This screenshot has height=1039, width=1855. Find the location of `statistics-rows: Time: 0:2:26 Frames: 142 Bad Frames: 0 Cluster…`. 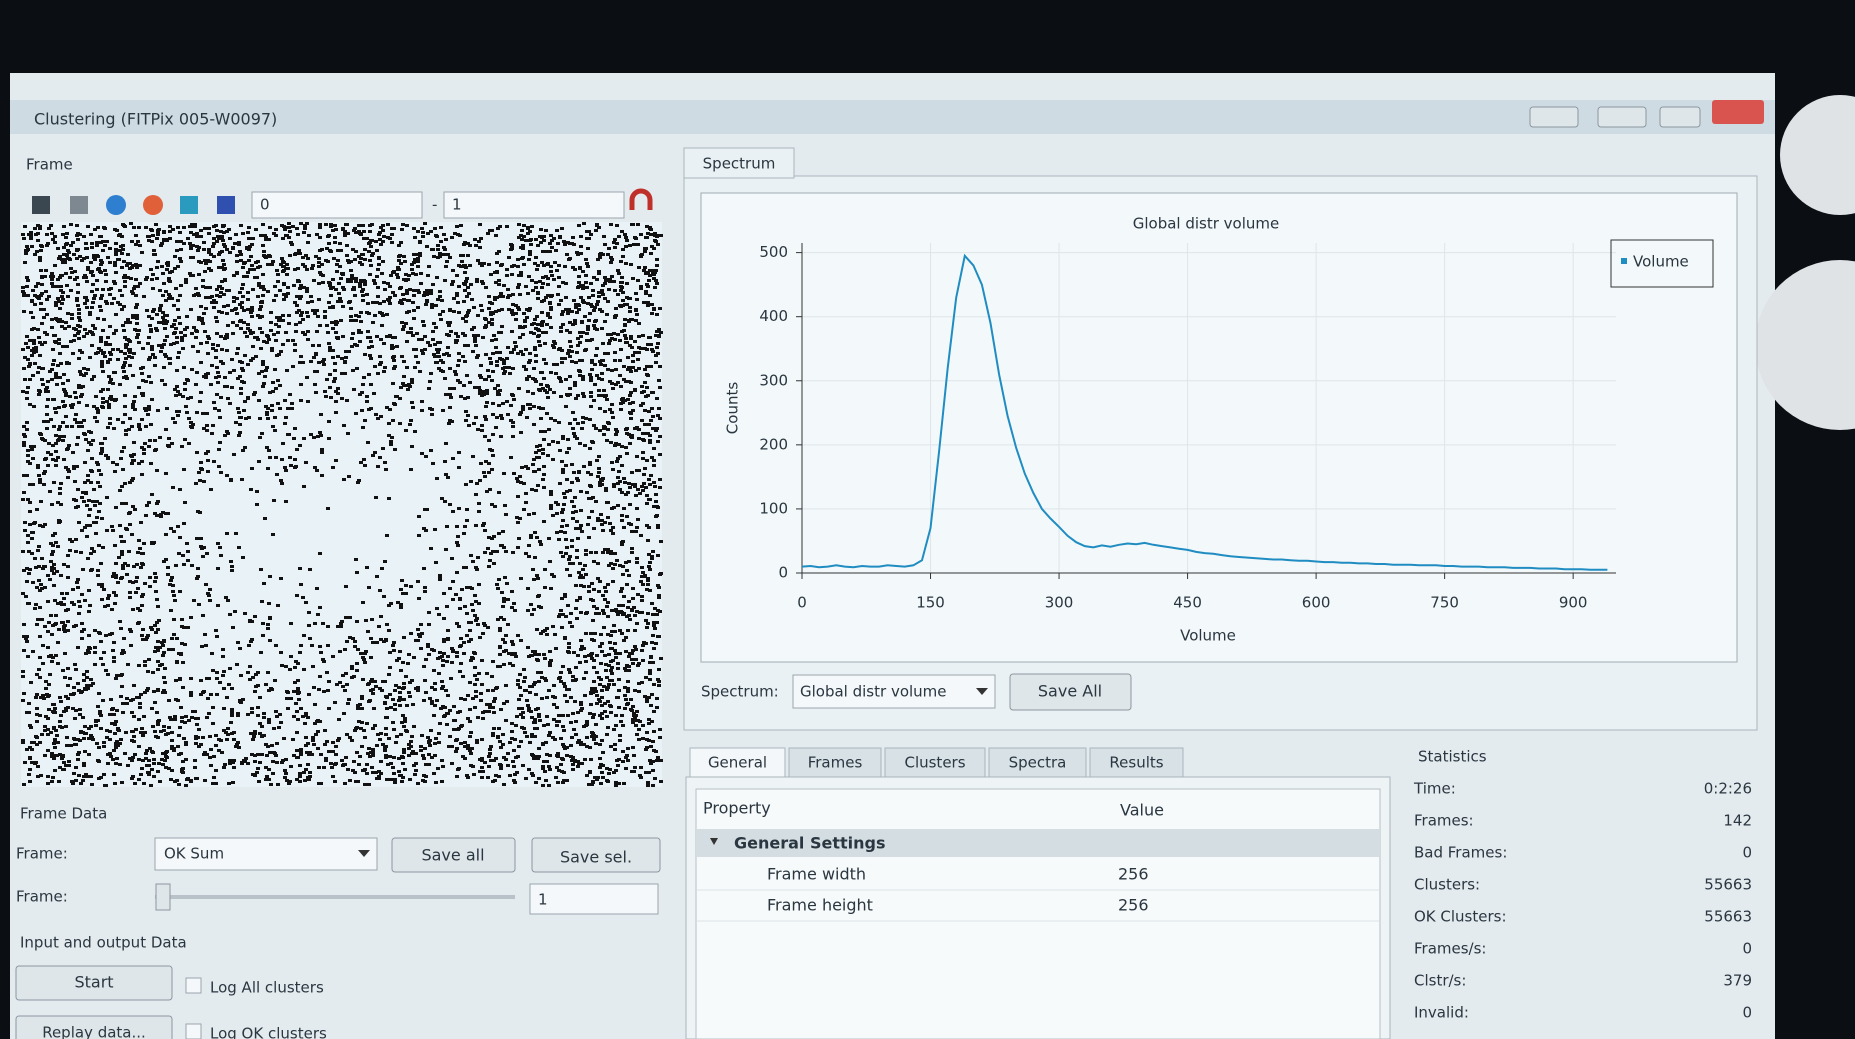

statistics-rows: Time: 0:2:26 Frames: 142 Bad Frames: 0 Cluster… is located at coordinates (1582, 901).